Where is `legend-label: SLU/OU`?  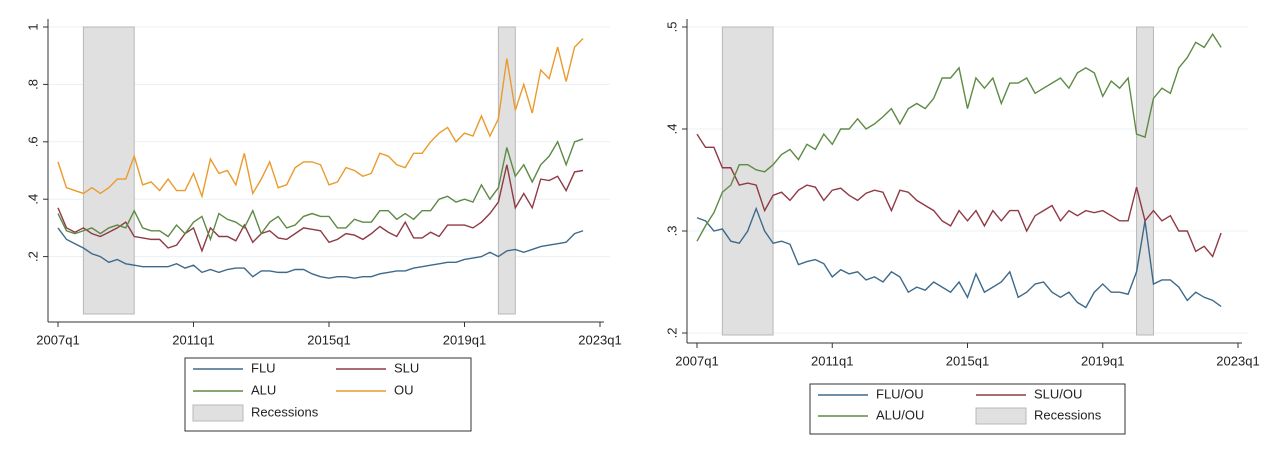 legend-label: SLU/OU is located at coordinates (1058, 393).